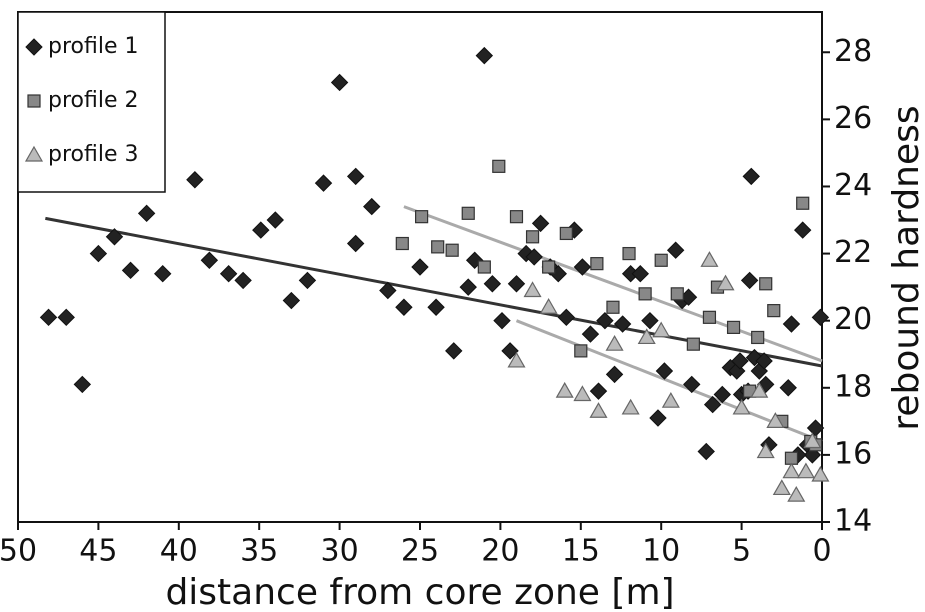  I want to click on y-tick-label: 20, so click(853, 319).